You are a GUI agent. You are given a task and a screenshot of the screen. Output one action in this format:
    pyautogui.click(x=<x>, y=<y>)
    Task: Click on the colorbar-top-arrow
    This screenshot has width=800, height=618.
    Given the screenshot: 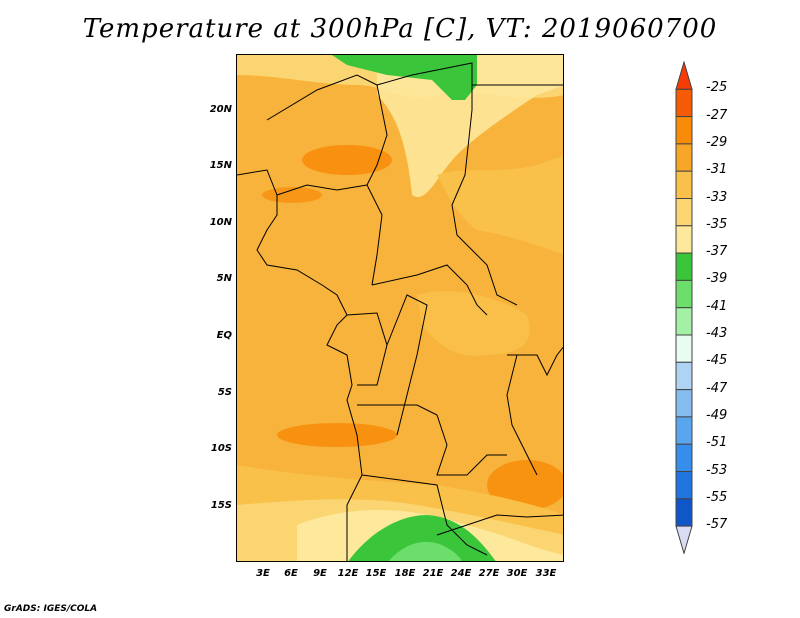 What is the action you would take?
    pyautogui.click(x=684, y=75)
    